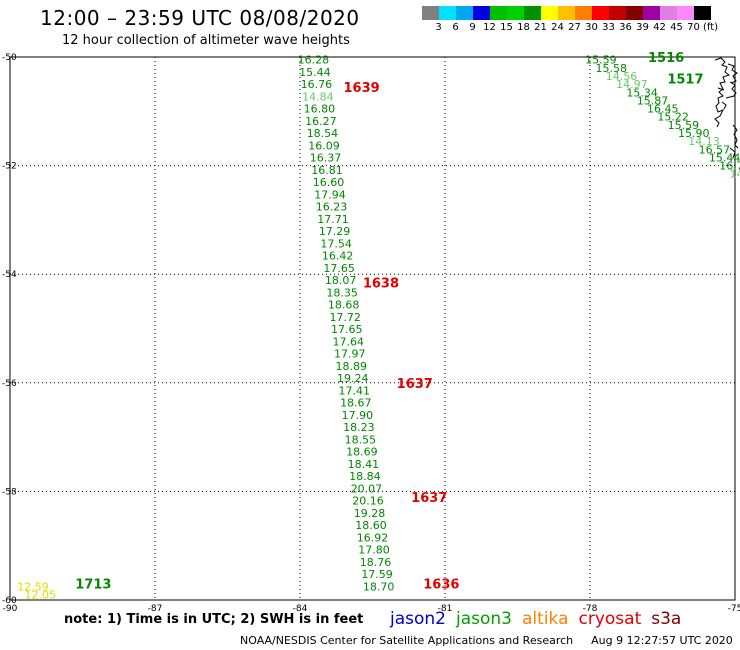 The image size is (740, 650). I want to click on wave-height-label: 18.54, so click(323, 133).